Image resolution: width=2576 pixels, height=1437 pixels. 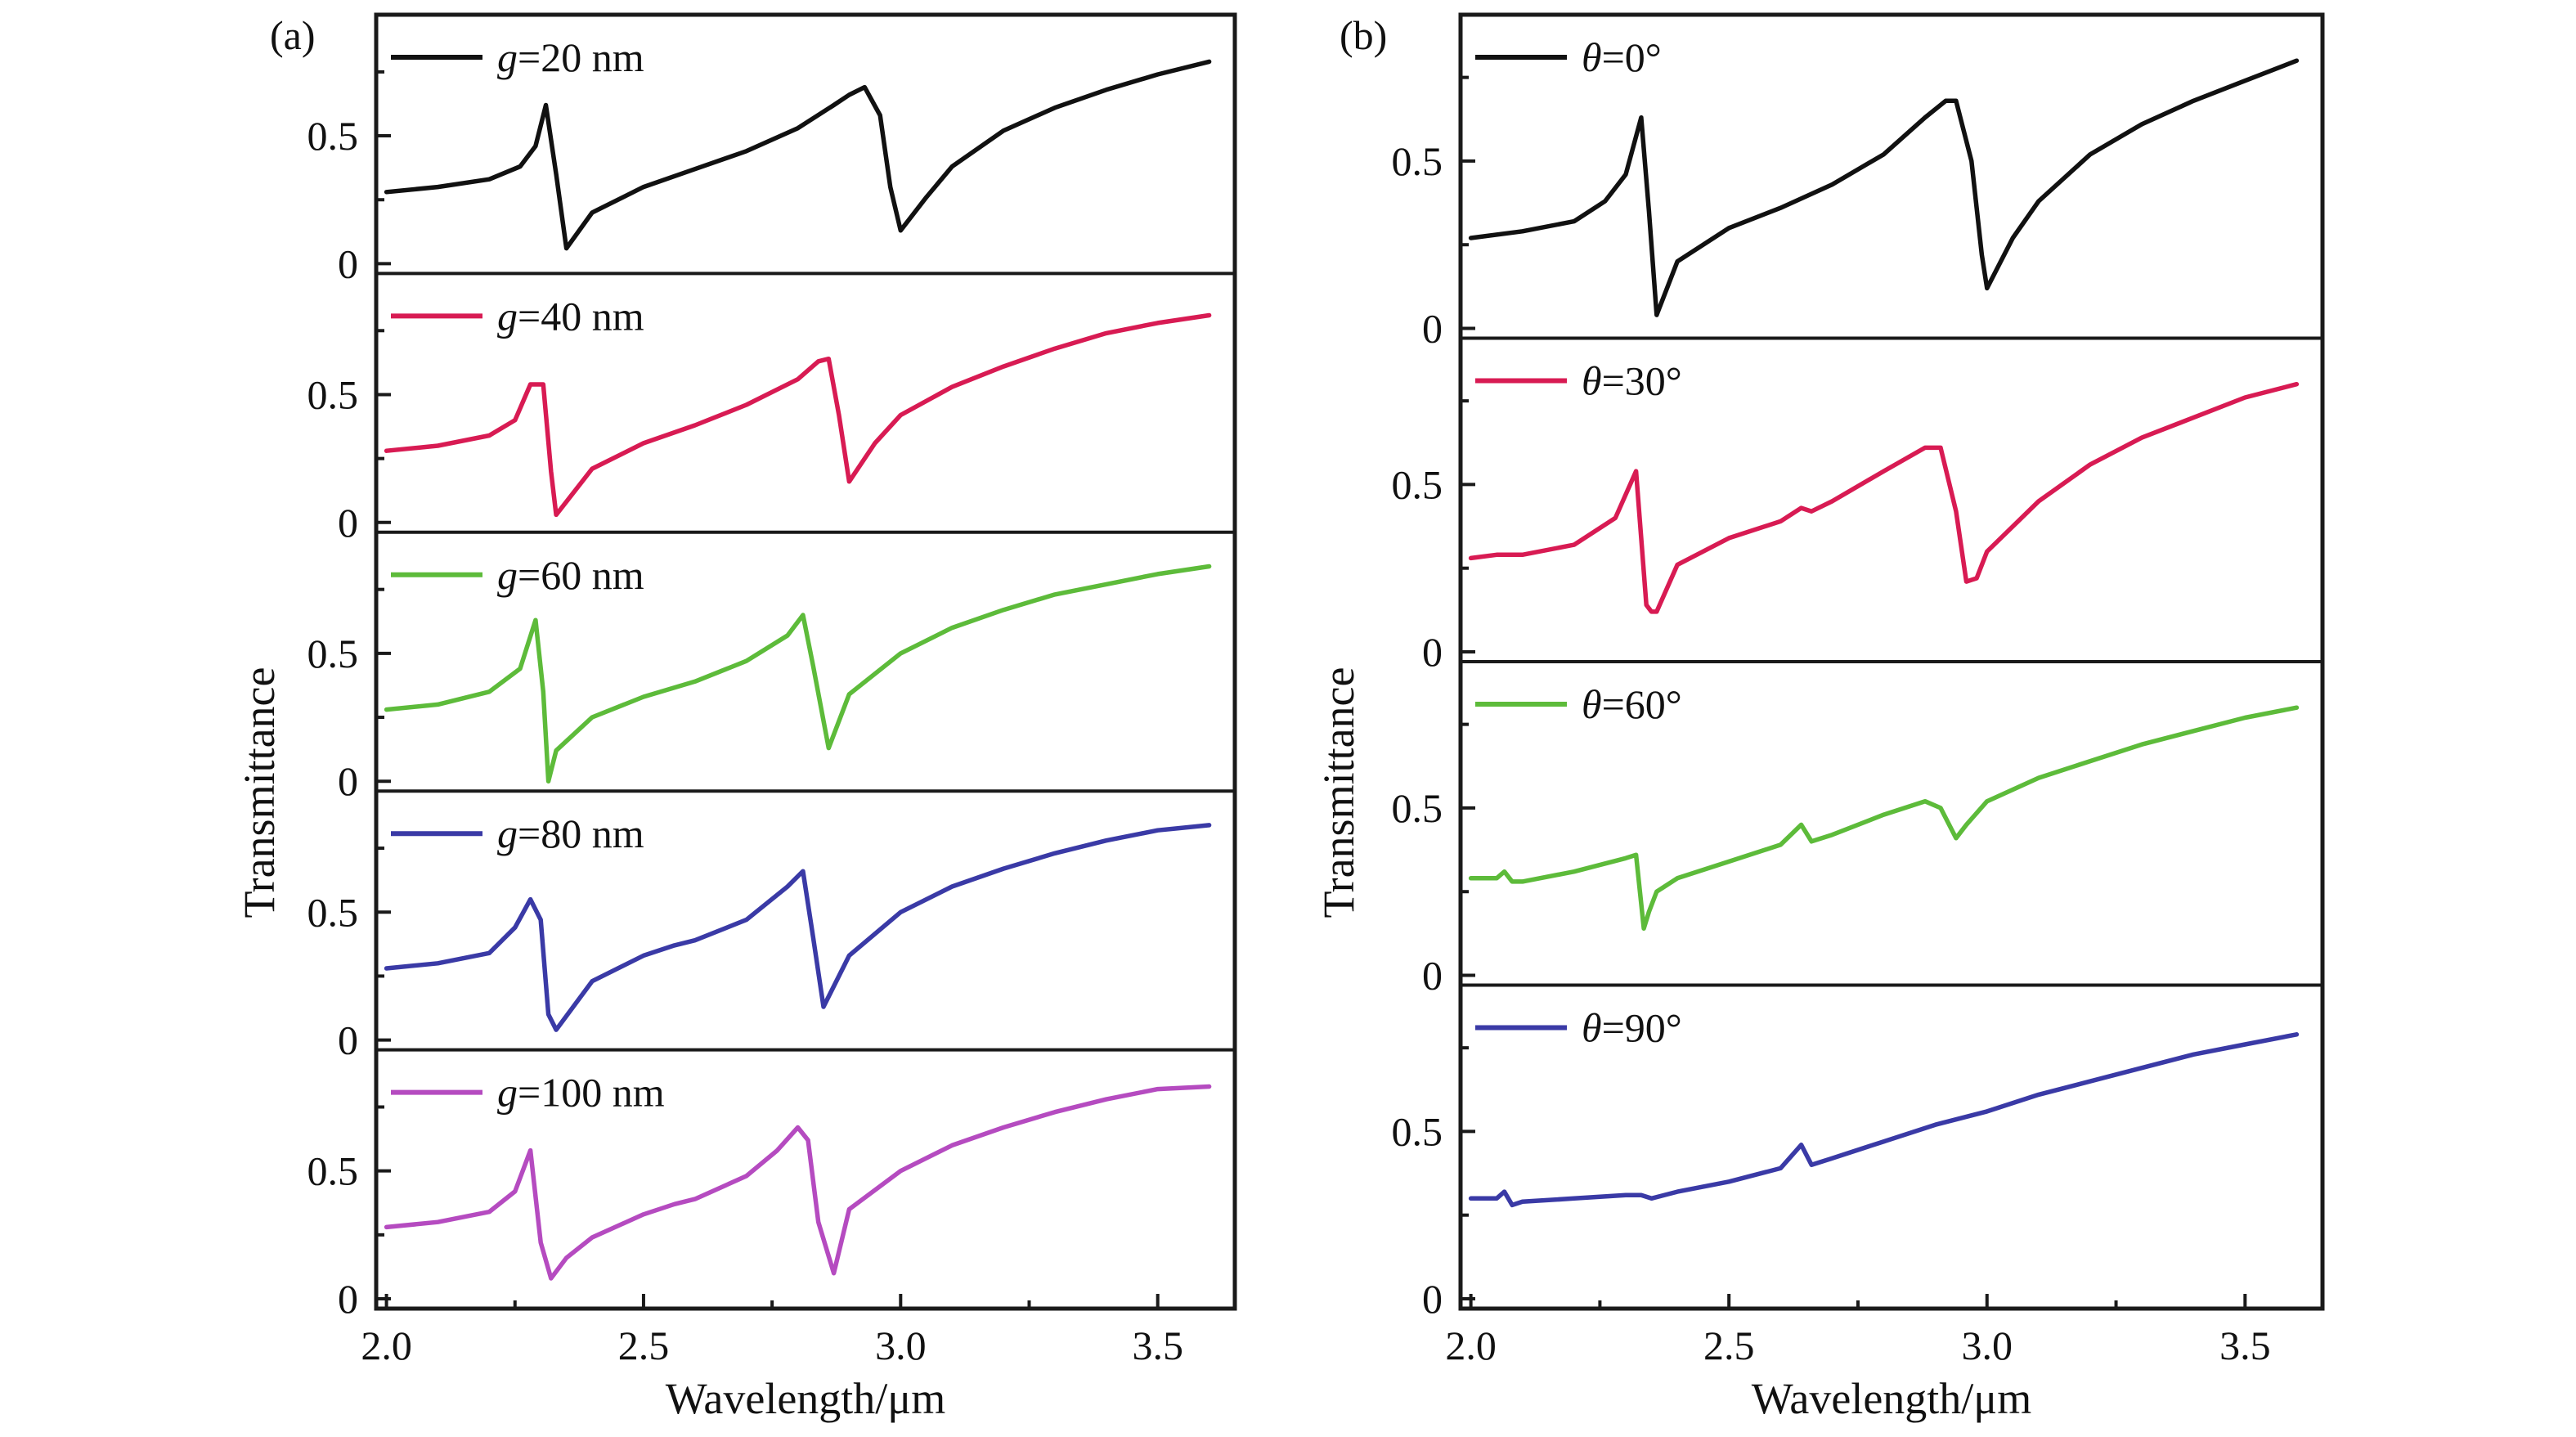 I want to click on legend-label: g=20 nm, so click(x=570, y=57).